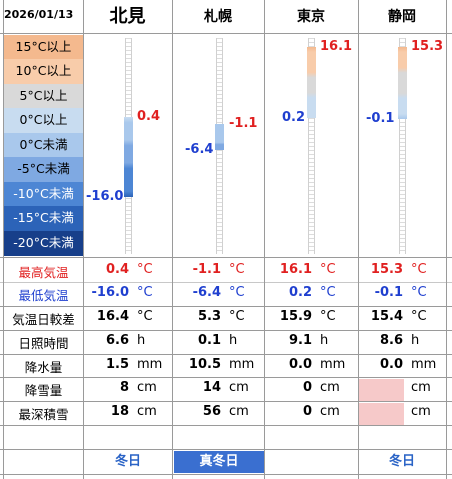 The image size is (452, 479). I want to click on snowfall-unit-tokyo: cm, so click(330, 387).